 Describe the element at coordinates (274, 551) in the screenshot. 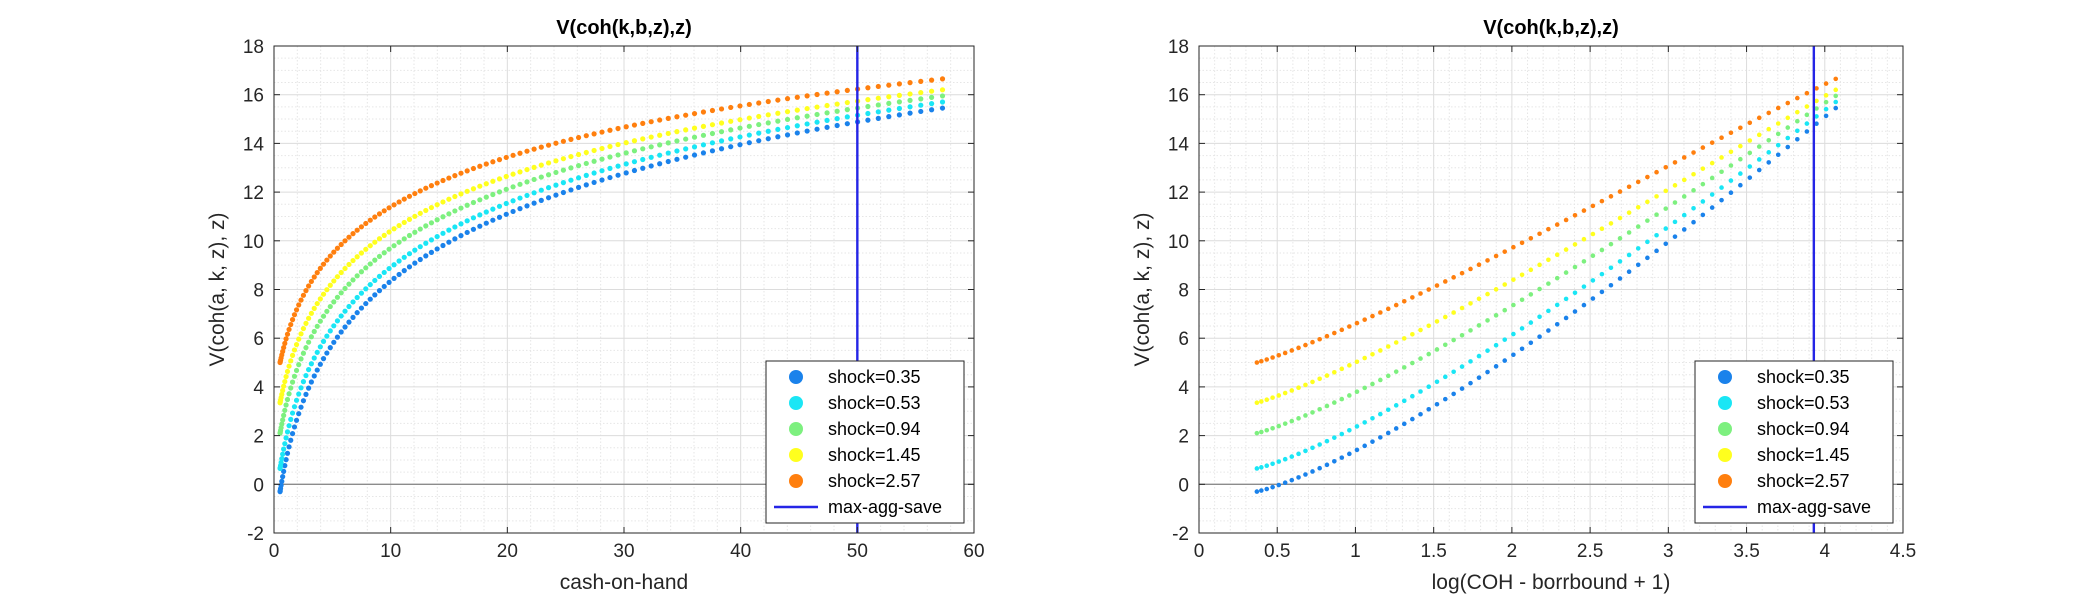

I see `x-tick-label: 0` at that location.